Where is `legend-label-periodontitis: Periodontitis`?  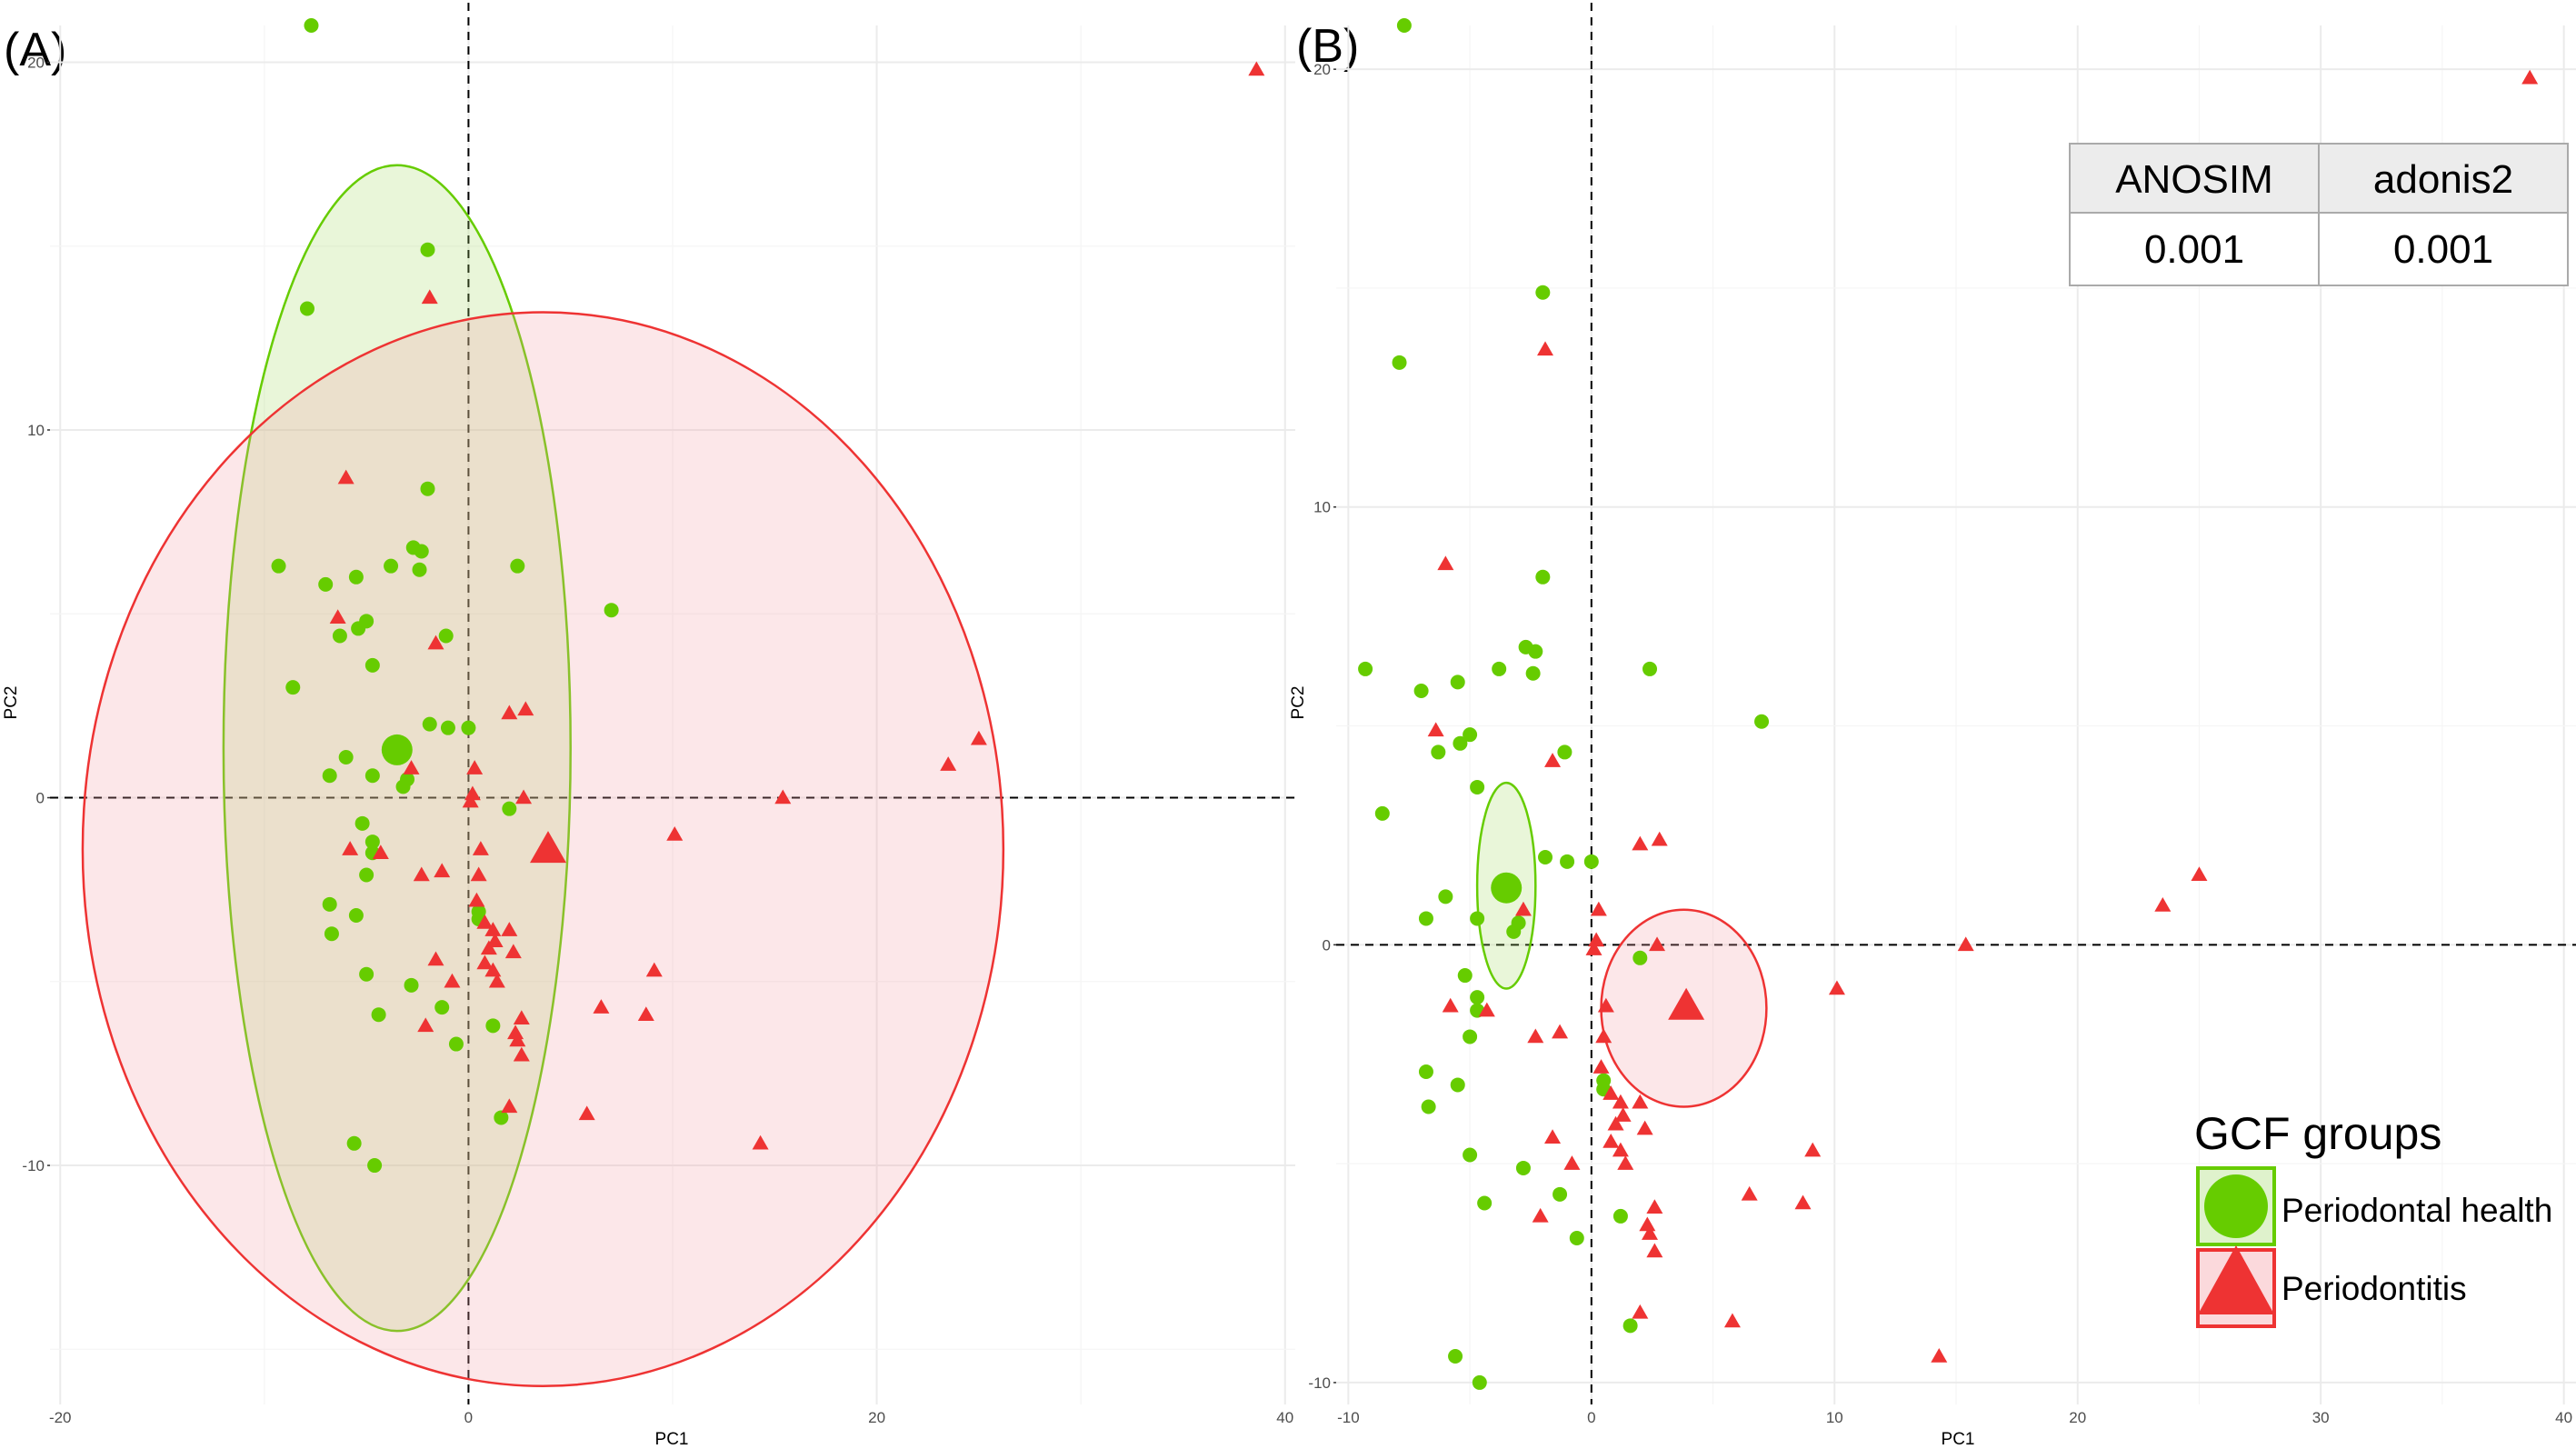
legend-label-periodontitis: Periodontitis is located at coordinates (2374, 1288).